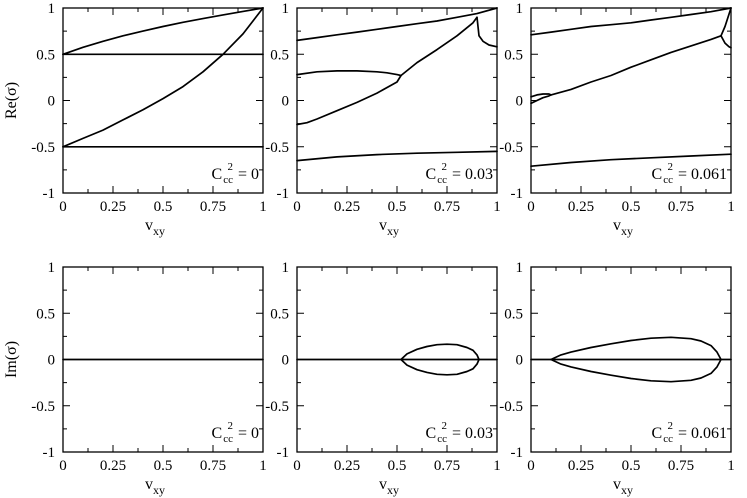 This screenshot has width=747, height=498. I want to click on svg-text: = 0.061, so click(702, 433).